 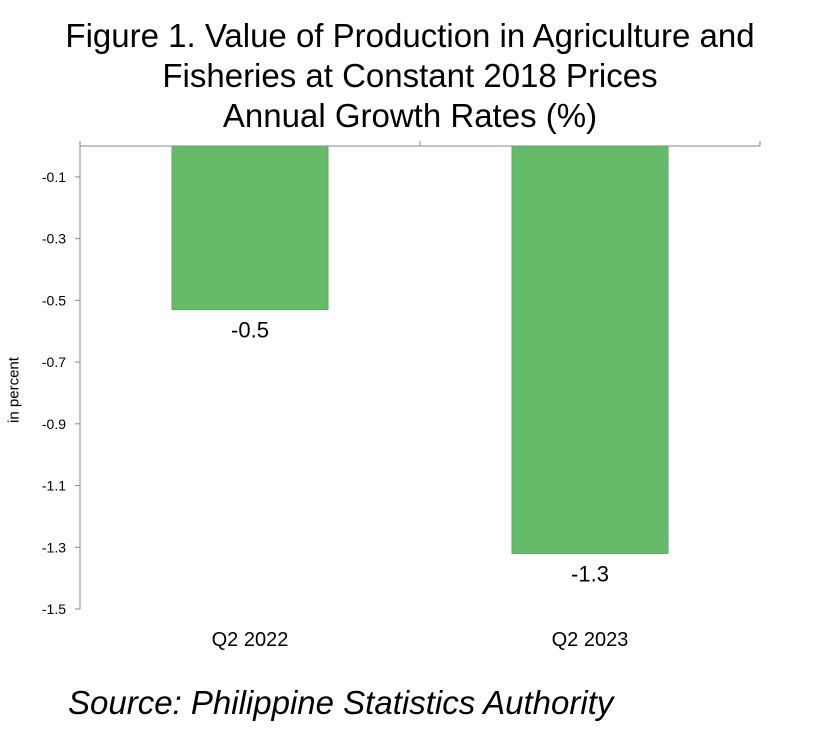 What do you see at coordinates (250, 640) in the screenshot?
I see `x-tick-label-1: Q2 2022` at bounding box center [250, 640].